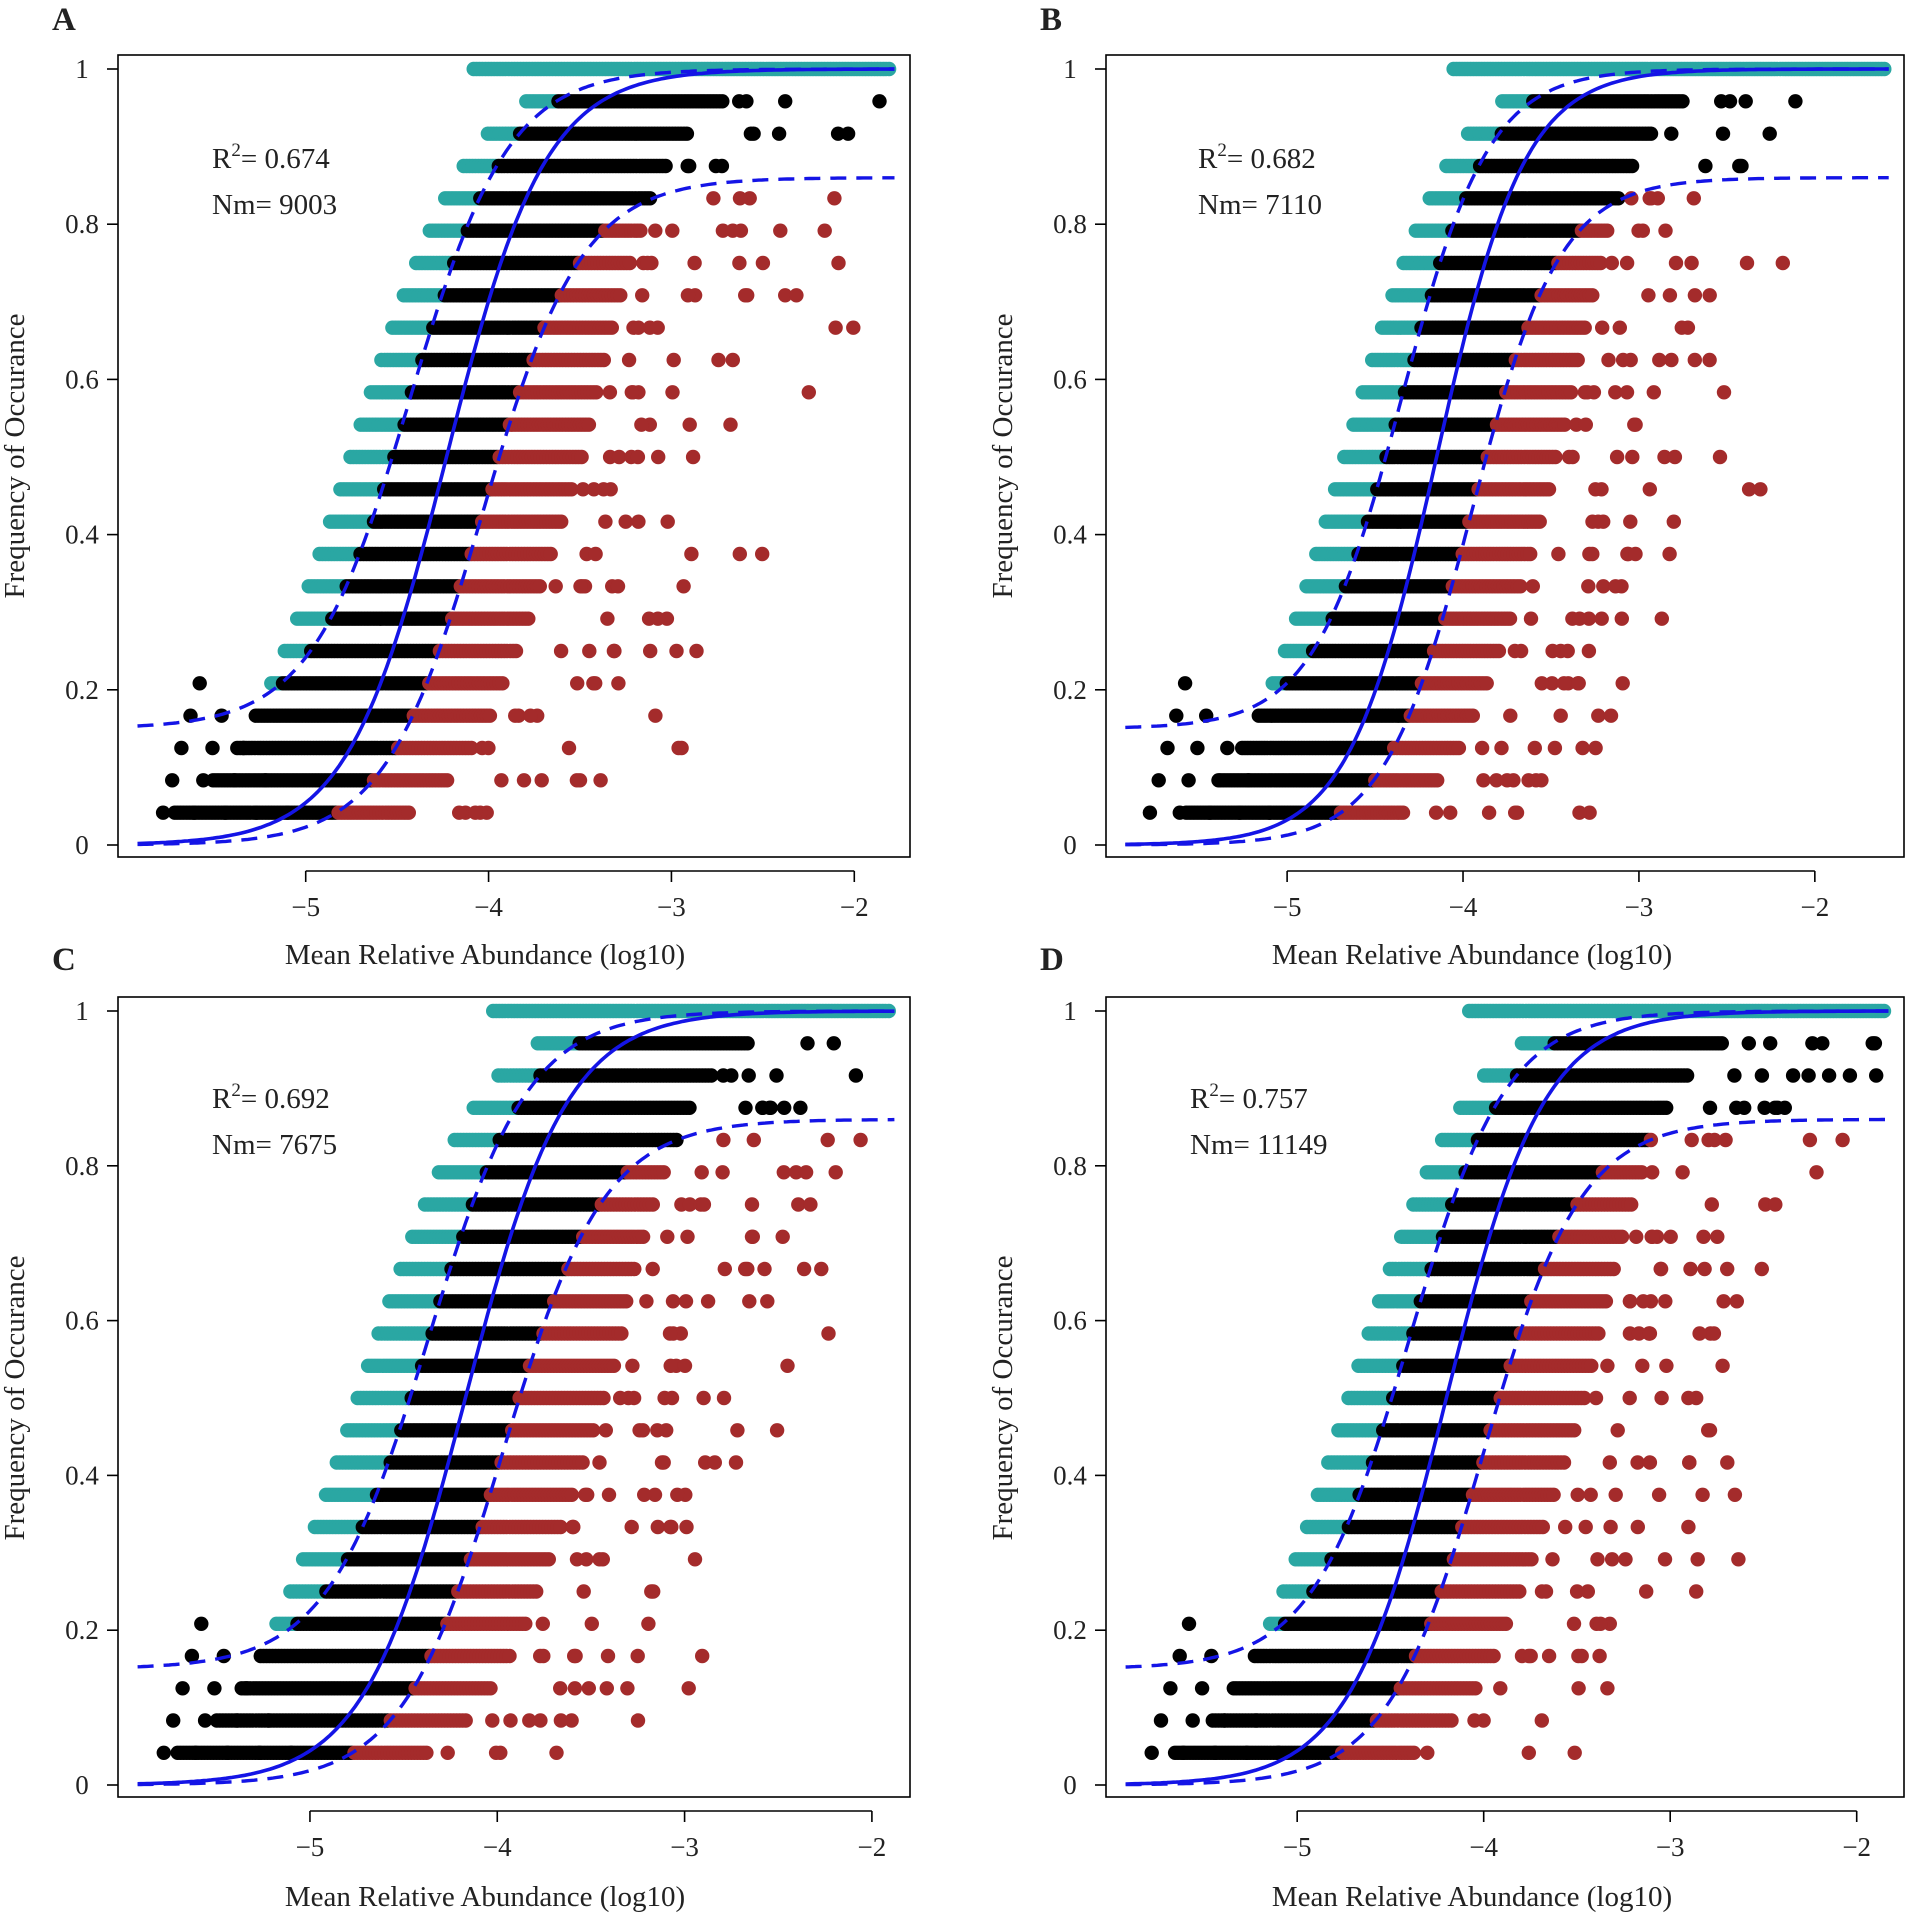  Describe the element at coordinates (1472, 955) in the screenshot. I see `x-axis-title-b: Mean Relative Abundance (log10)` at that location.